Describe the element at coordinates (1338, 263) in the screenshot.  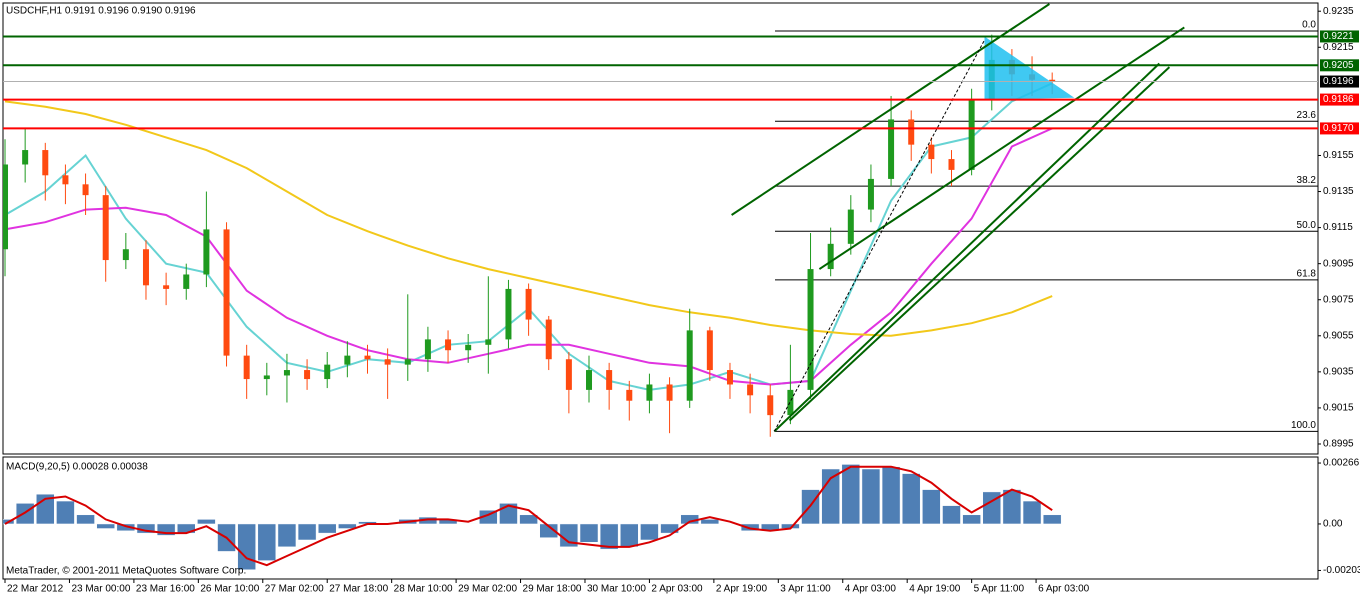
I see `y-tick-label: 0.9095` at that location.